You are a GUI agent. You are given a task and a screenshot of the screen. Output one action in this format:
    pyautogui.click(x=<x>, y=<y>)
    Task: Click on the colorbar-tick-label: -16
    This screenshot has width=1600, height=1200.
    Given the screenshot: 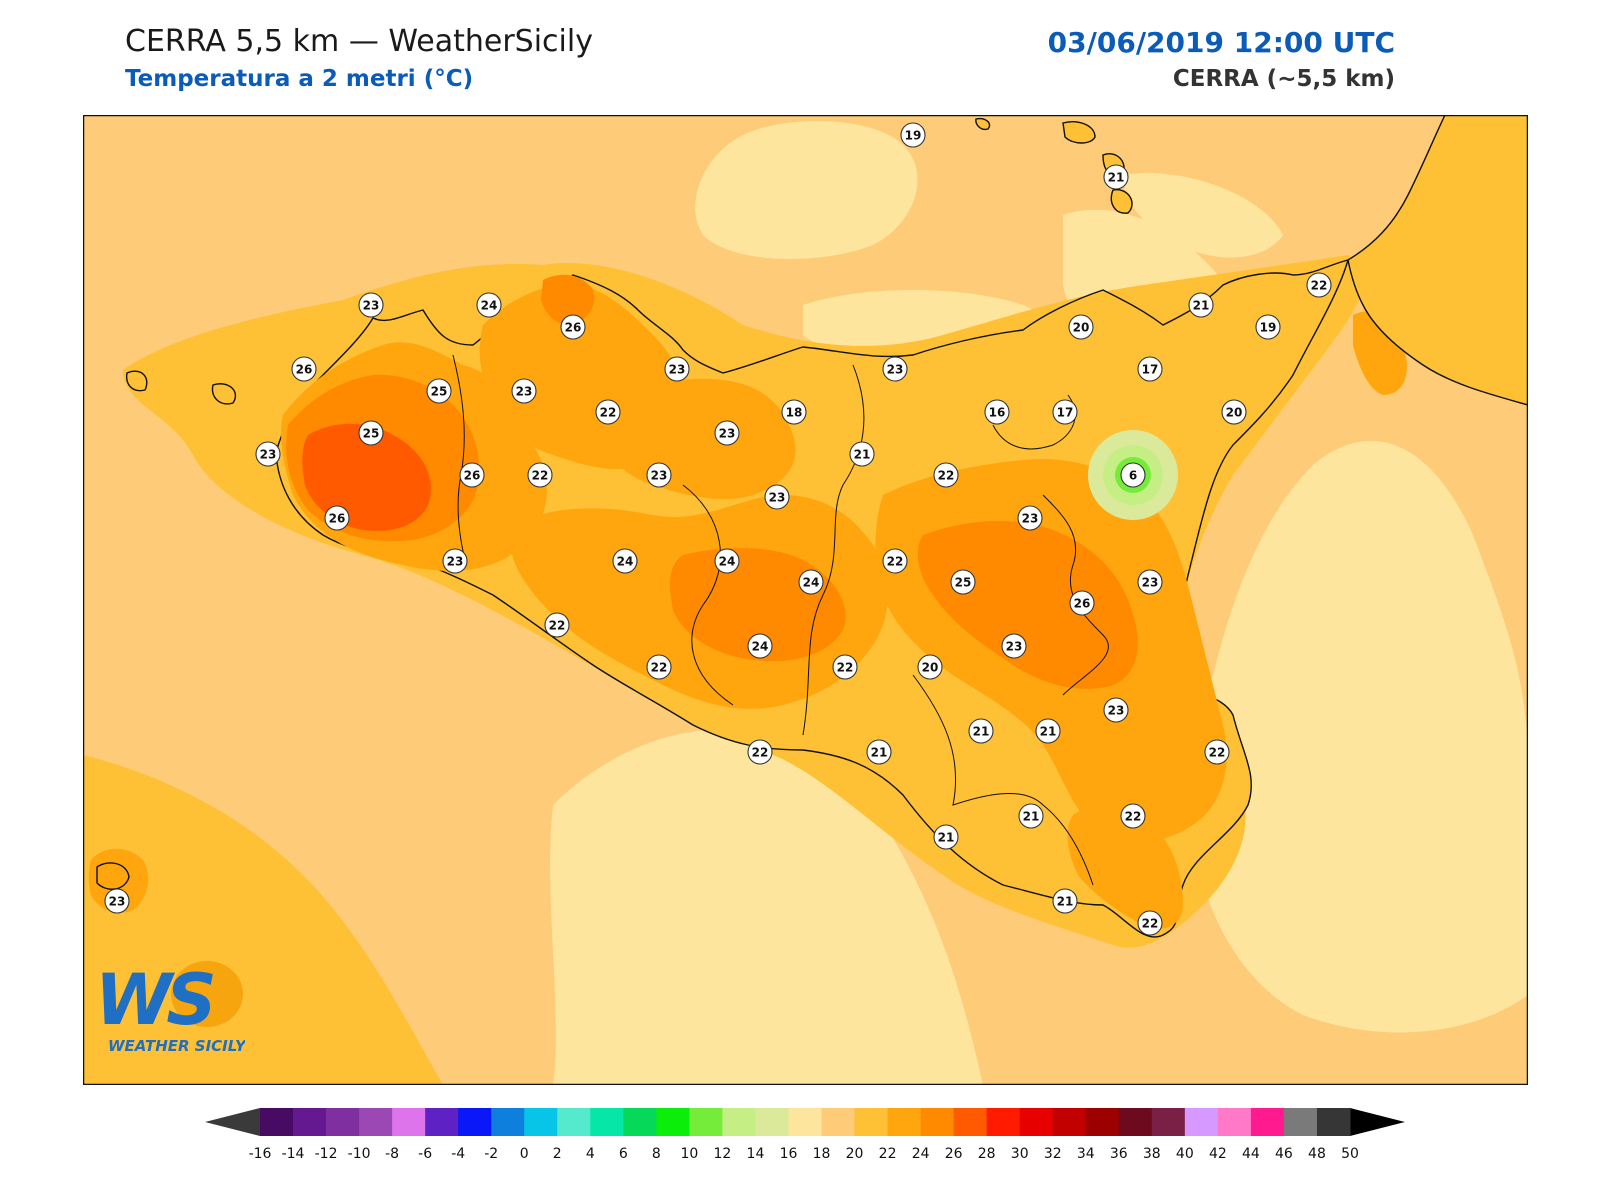 What is the action you would take?
    pyautogui.click(x=260, y=1154)
    